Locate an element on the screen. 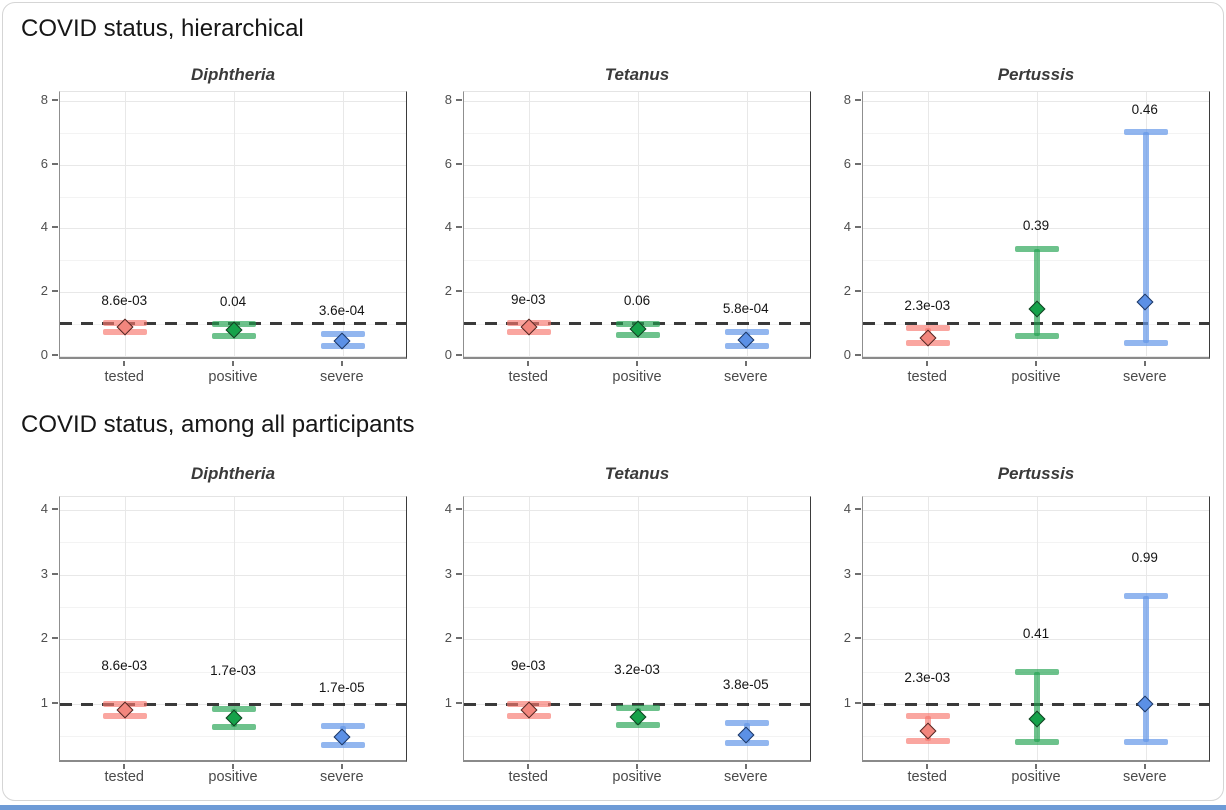 This screenshot has width=1226, height=810. y-axis-tick-label: 1 is located at coordinates (847, 703).